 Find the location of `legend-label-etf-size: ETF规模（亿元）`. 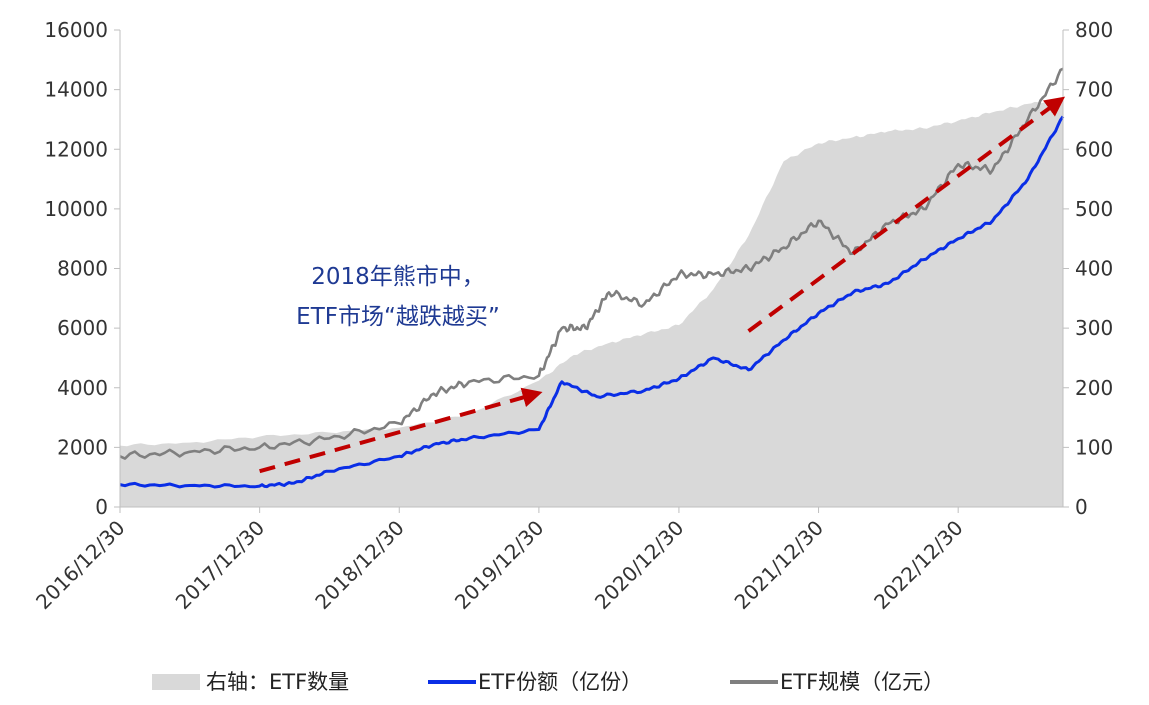

legend-label-etf-size: ETF规模（亿元） is located at coordinates (862, 682).